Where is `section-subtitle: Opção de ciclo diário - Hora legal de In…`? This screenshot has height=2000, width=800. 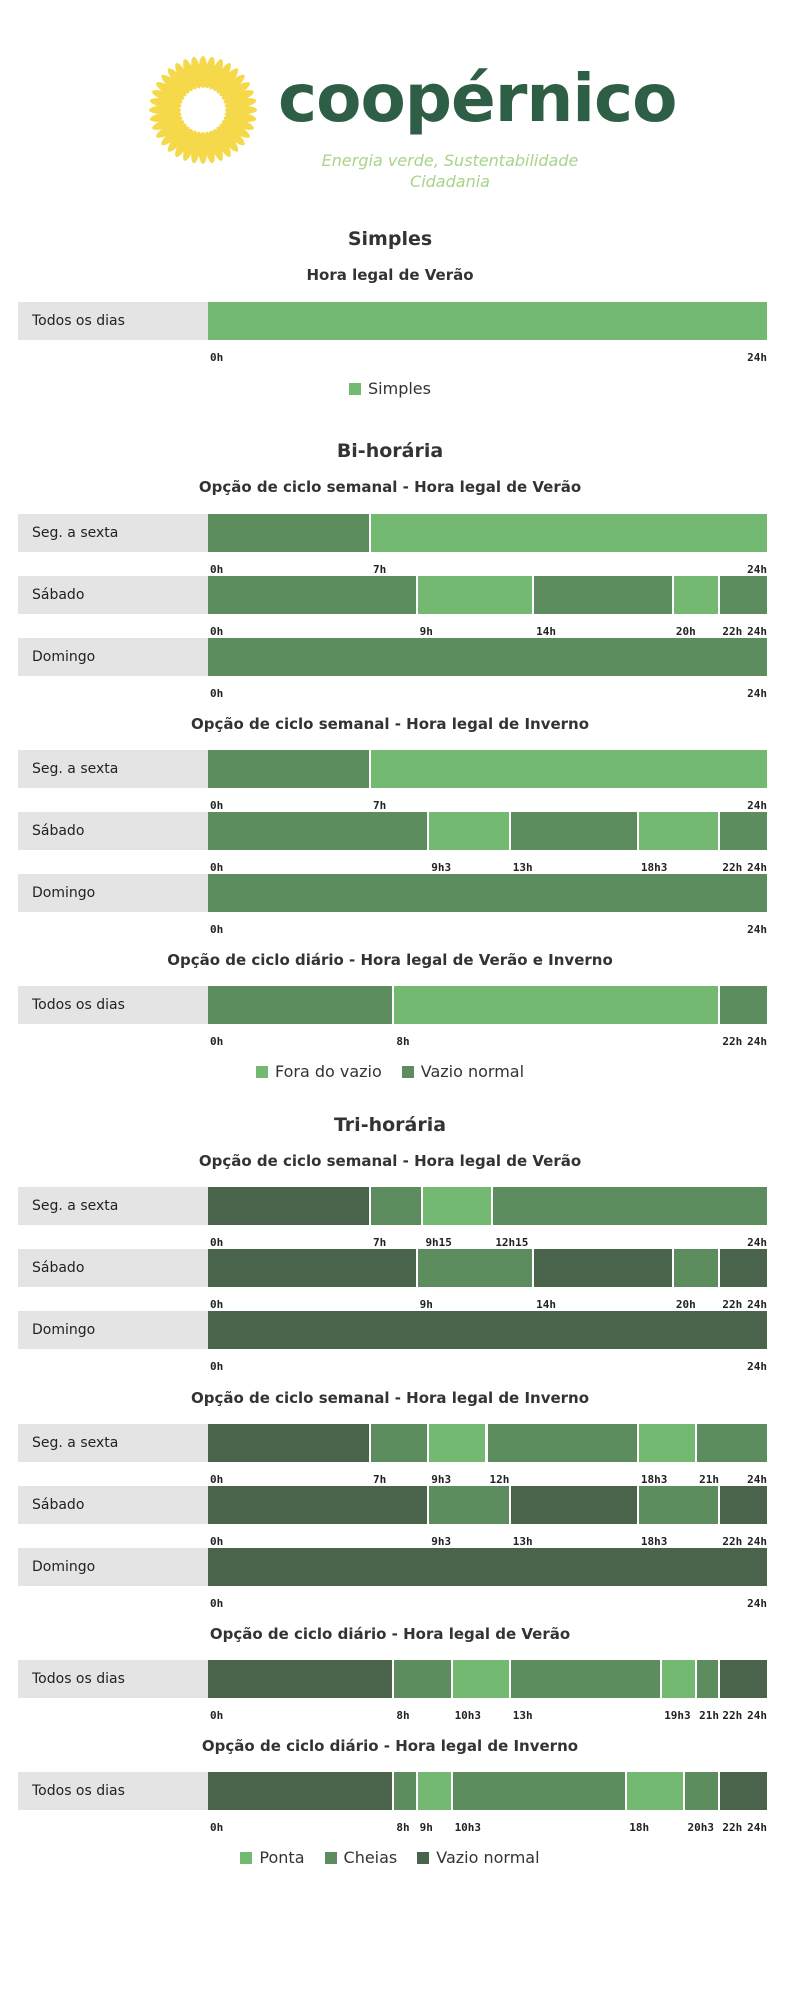
section-subtitle: Opção de ciclo diário - Hora legal de In… is located at coordinates (390, 1746).